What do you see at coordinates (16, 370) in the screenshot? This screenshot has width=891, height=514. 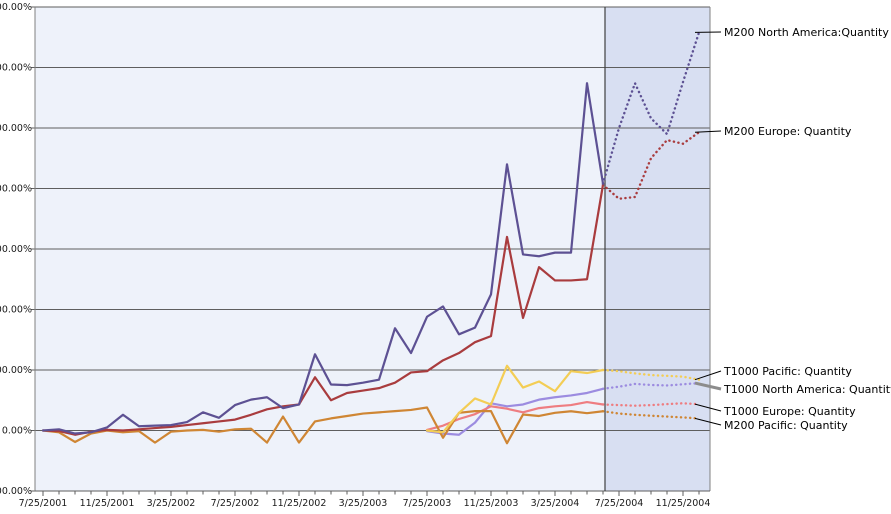 I see `y-axis-label: 500.00%` at bounding box center [16, 370].